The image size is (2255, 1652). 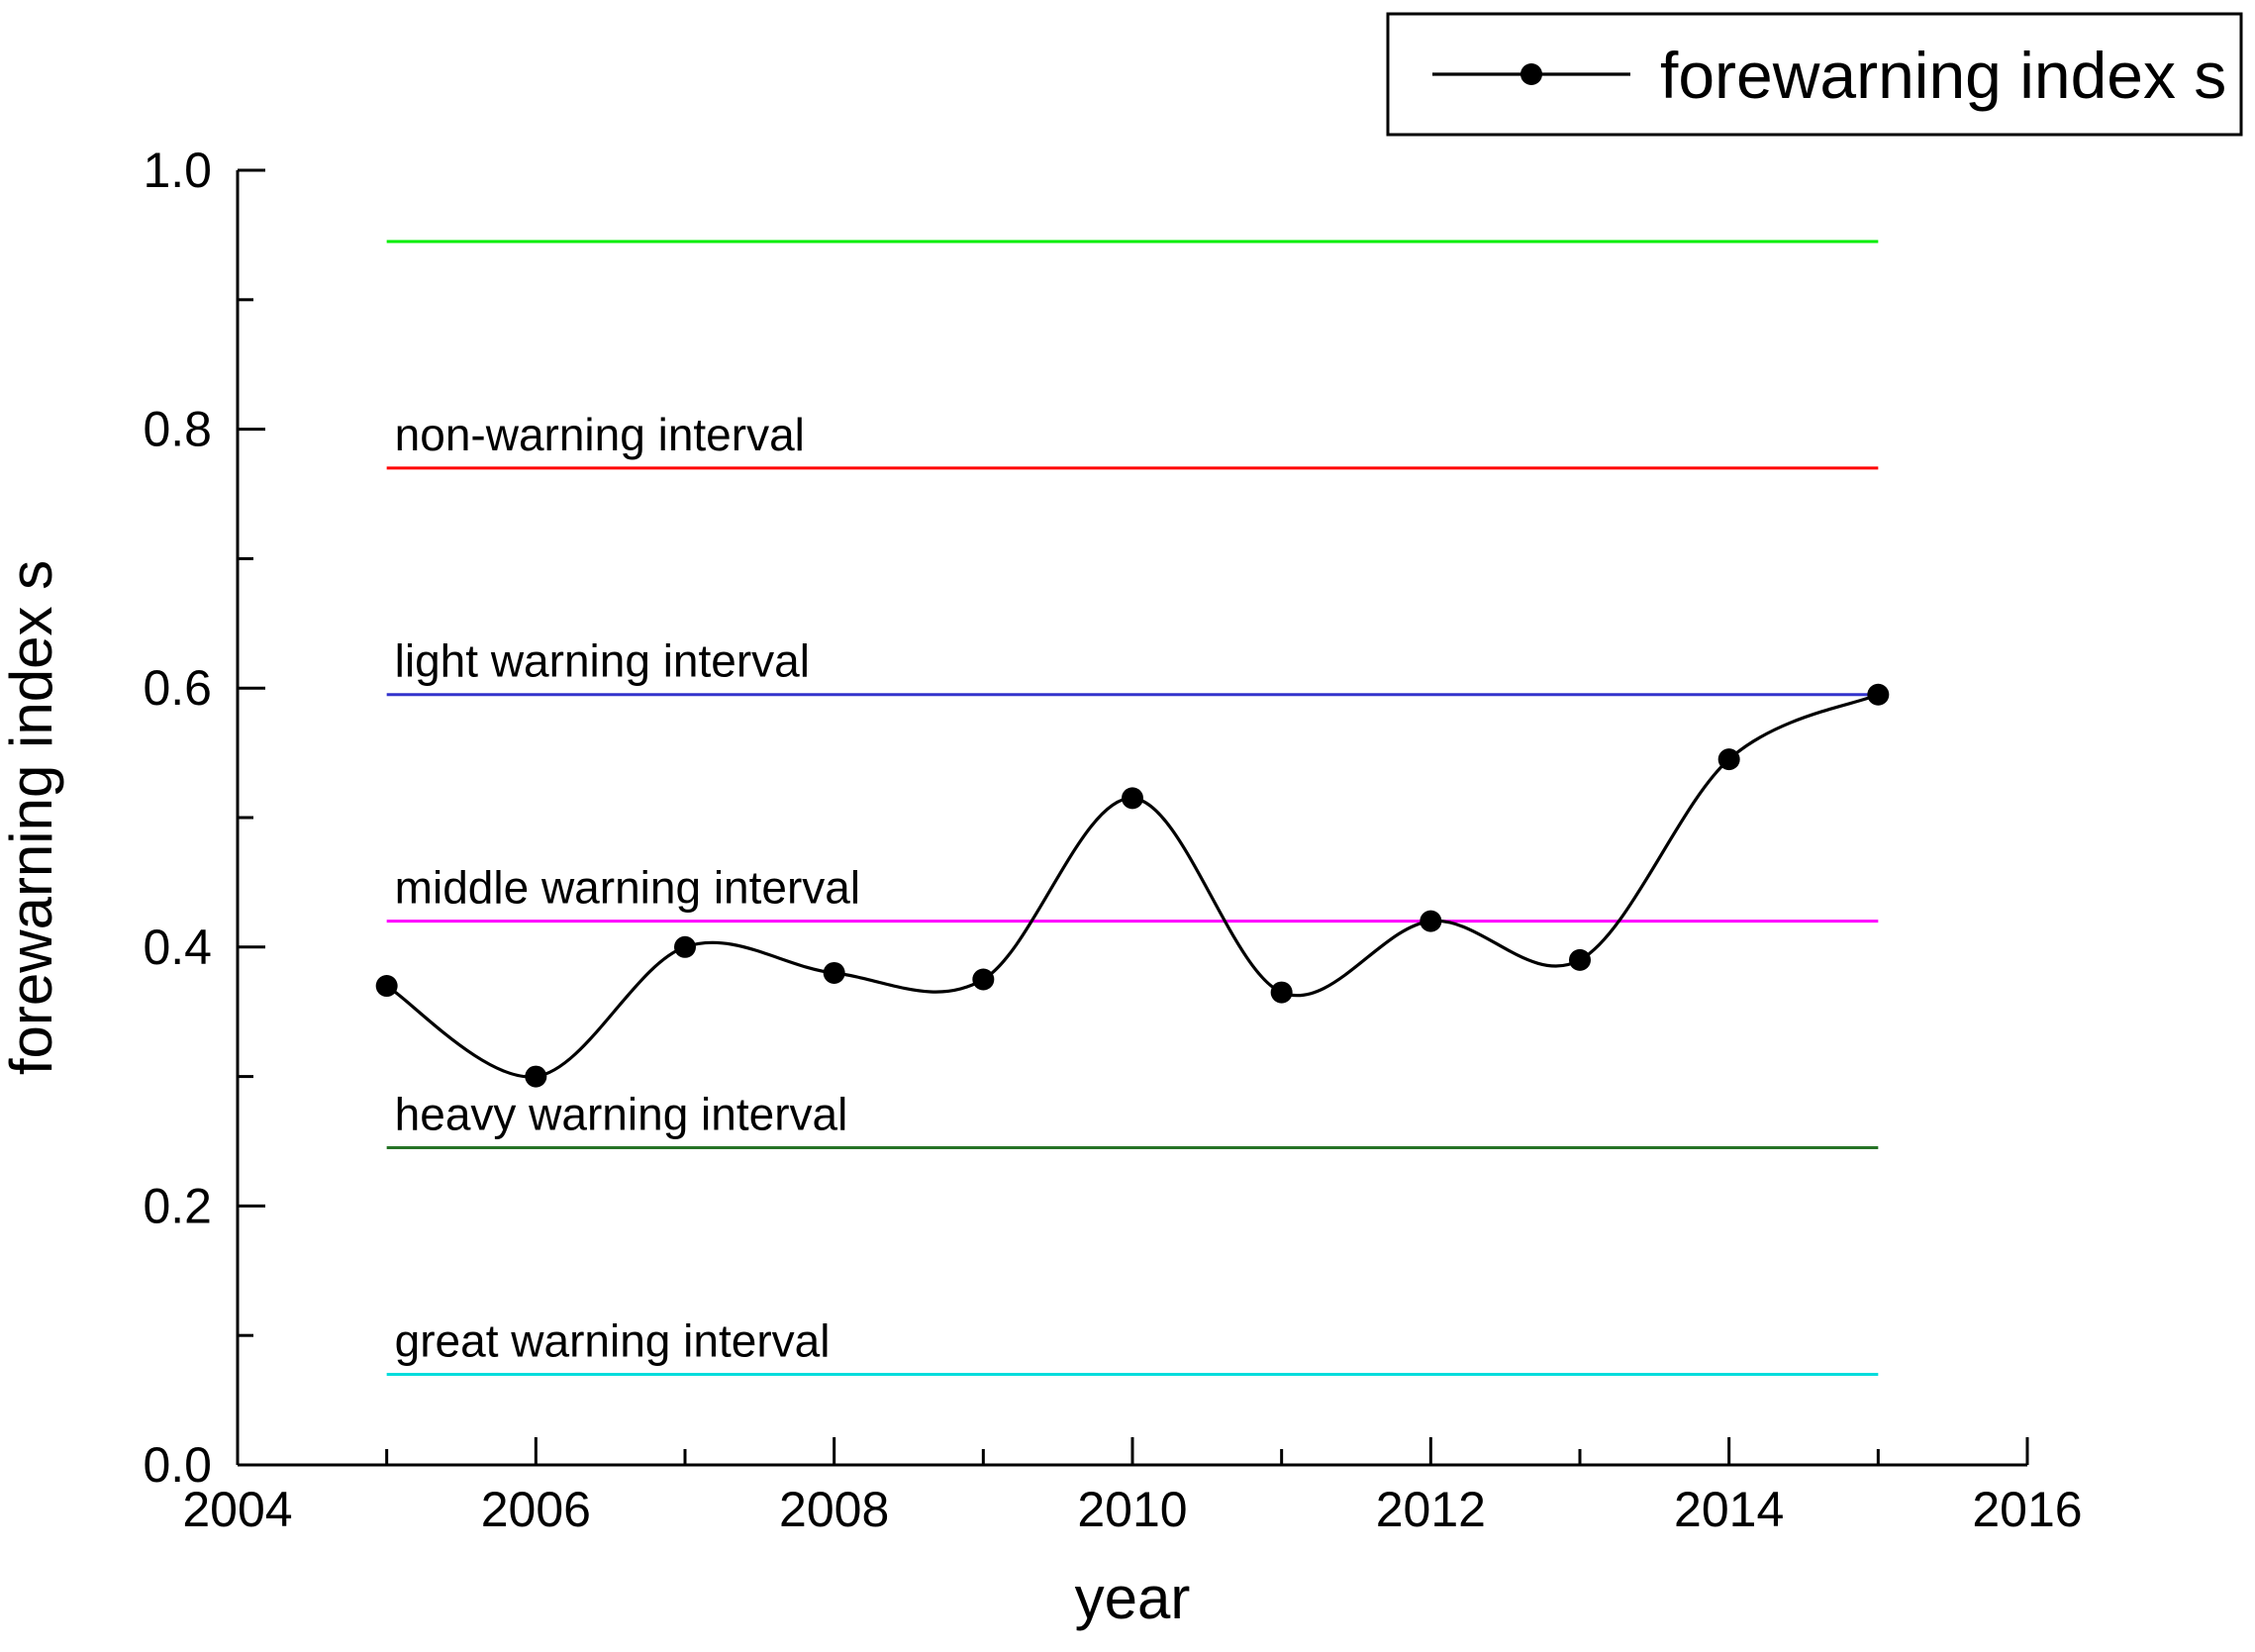 I want to click on x-tick-label: 2004, so click(x=237, y=1509).